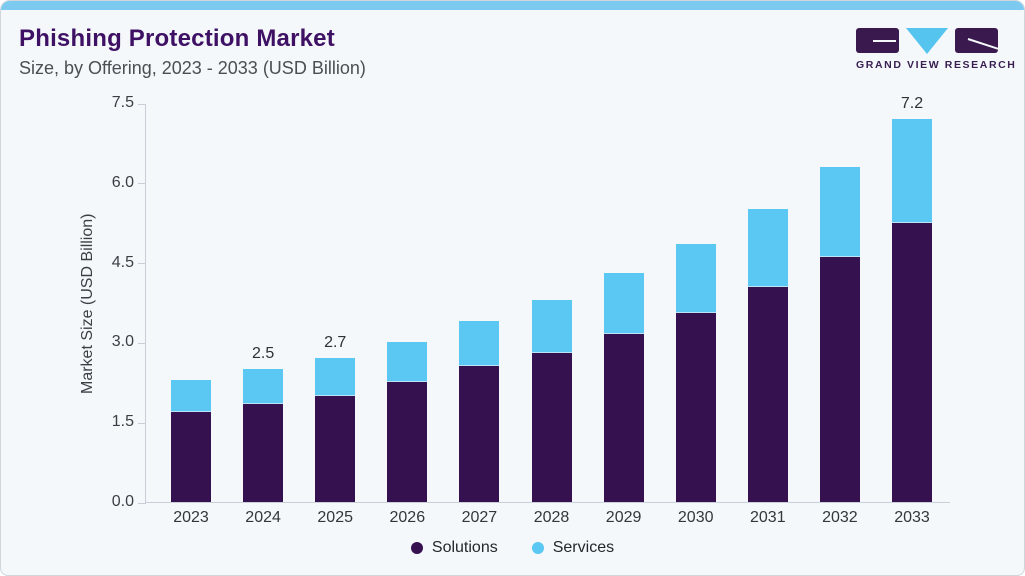  What do you see at coordinates (768, 517) in the screenshot?
I see `x-tick-label-2031: 2031` at bounding box center [768, 517].